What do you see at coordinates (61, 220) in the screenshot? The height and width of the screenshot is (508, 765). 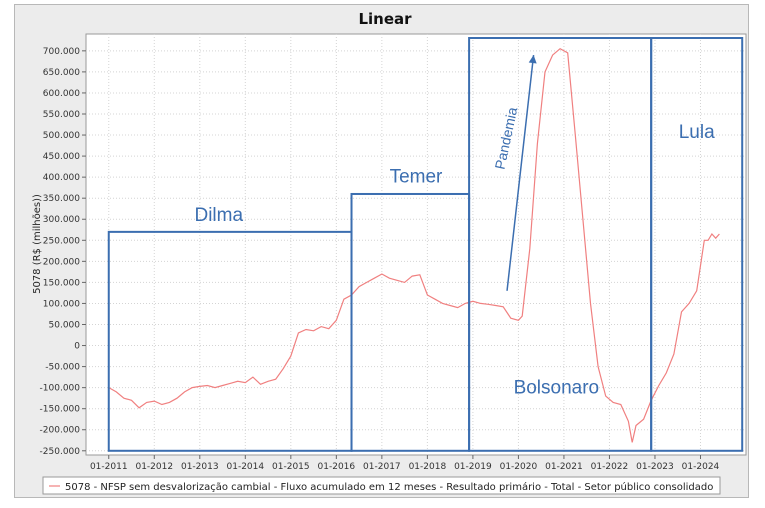 I see `y-tick-label: 300.000` at bounding box center [61, 220].